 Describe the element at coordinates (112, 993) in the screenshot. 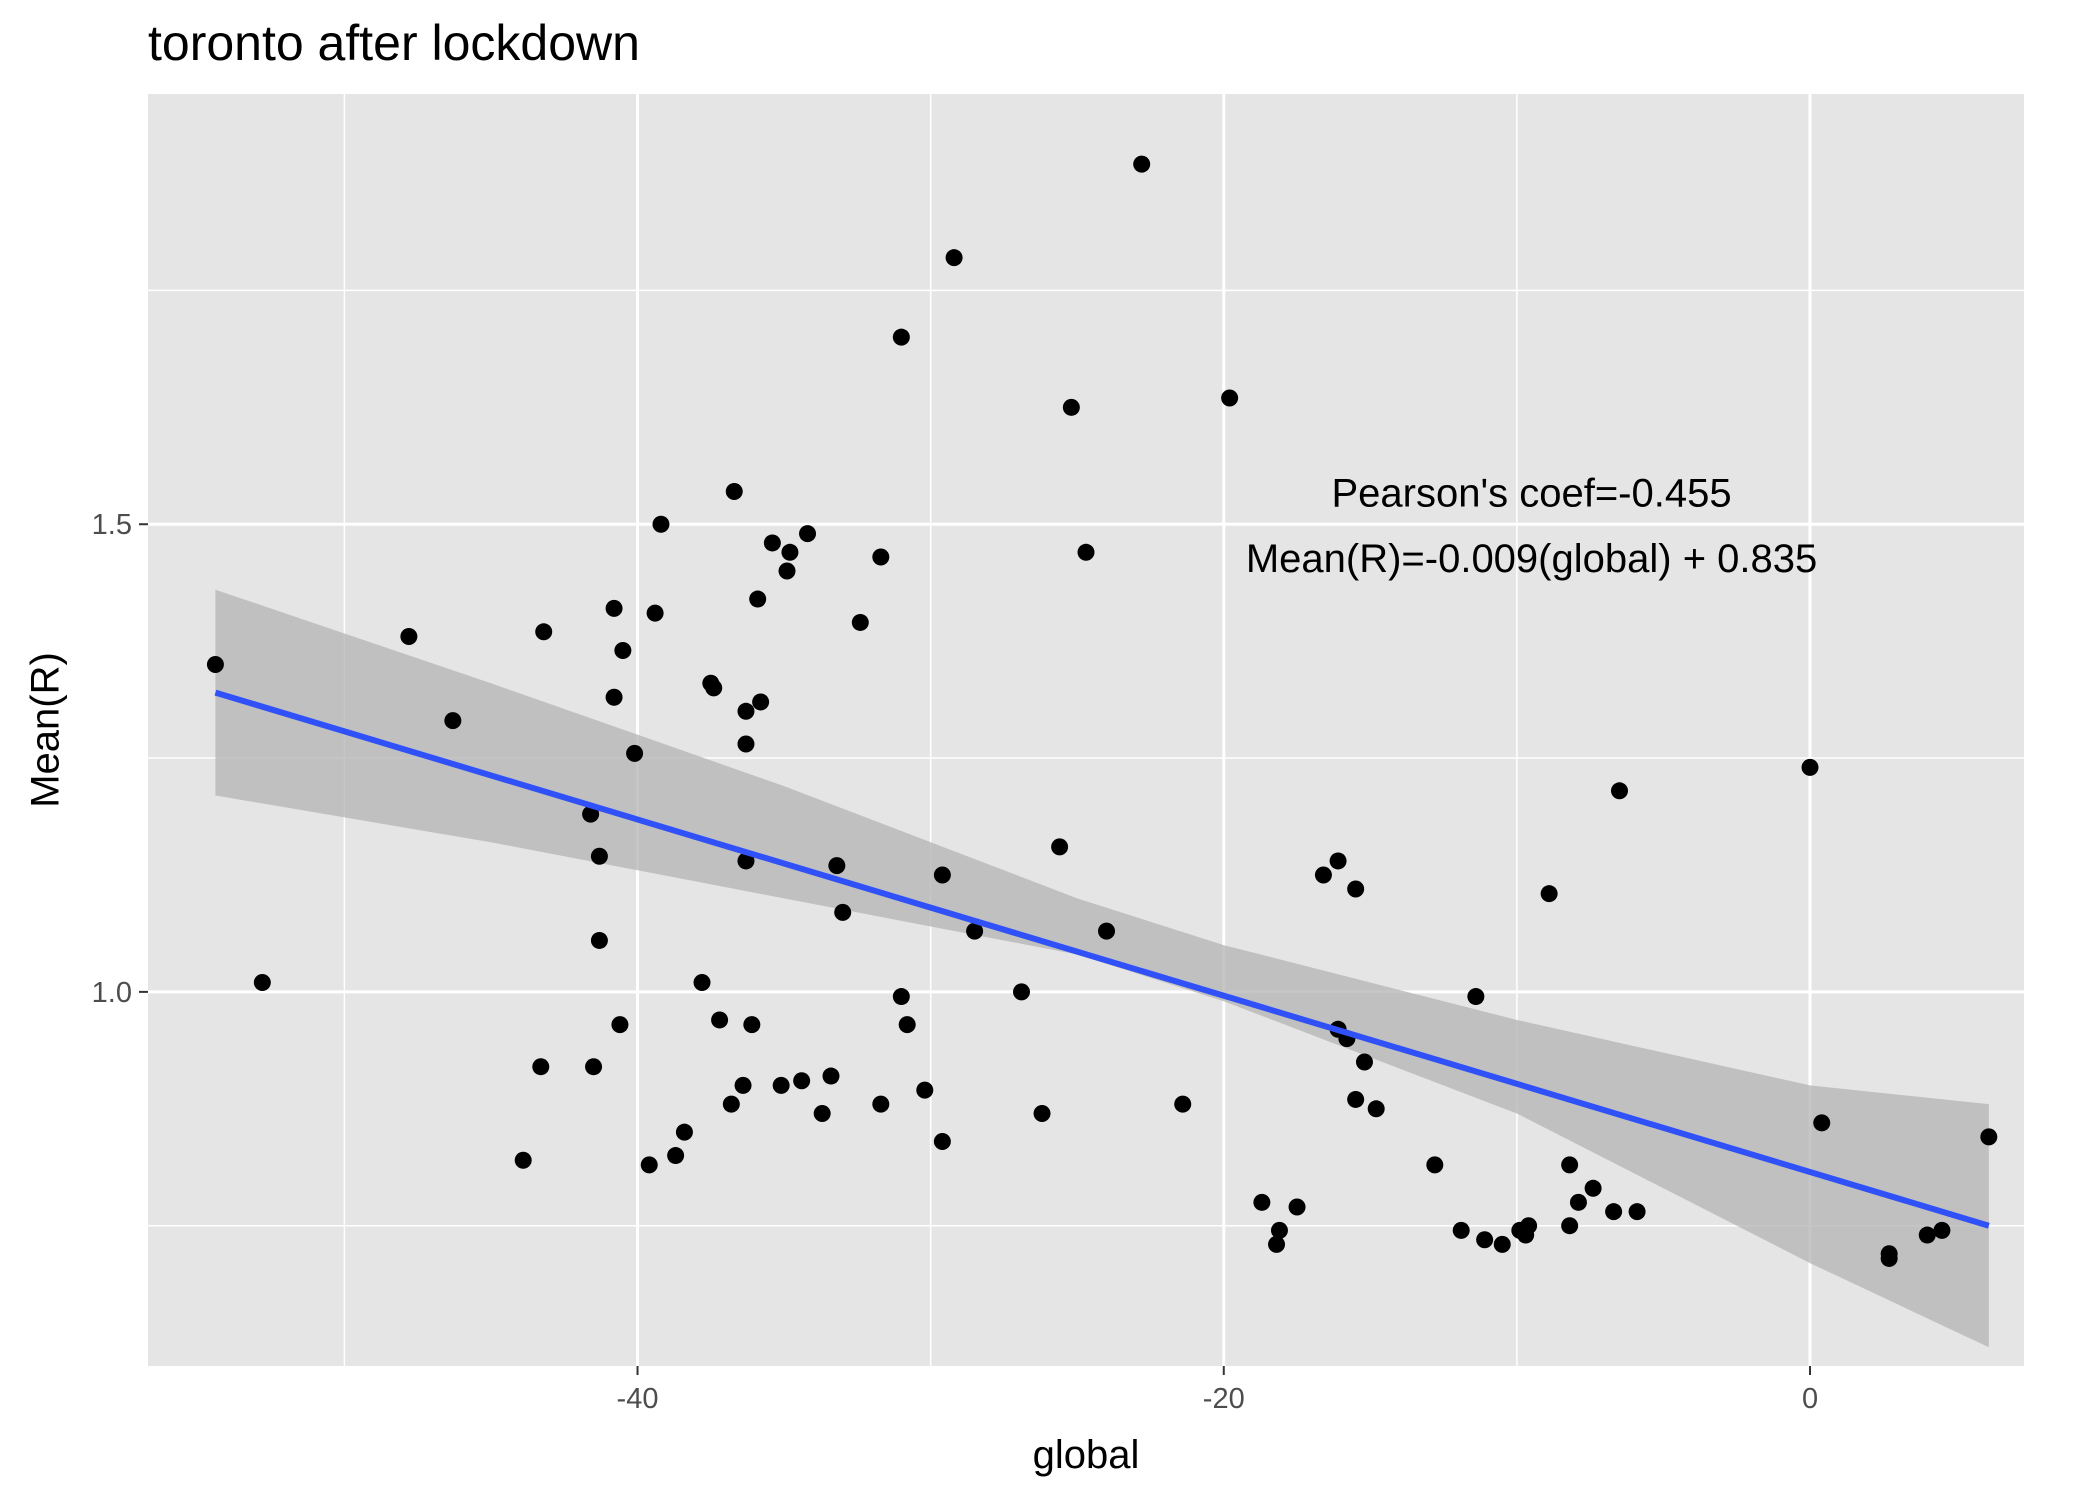

I see `y-tick-label: 1.0` at that location.